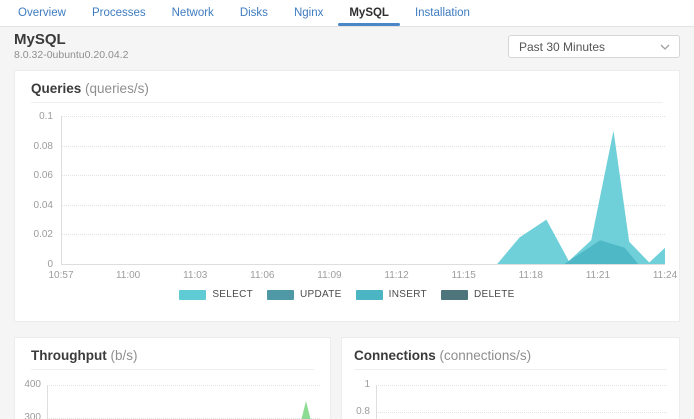 This screenshot has height=419, width=694. I want to click on chart-title-text: Throughput, so click(69, 355).